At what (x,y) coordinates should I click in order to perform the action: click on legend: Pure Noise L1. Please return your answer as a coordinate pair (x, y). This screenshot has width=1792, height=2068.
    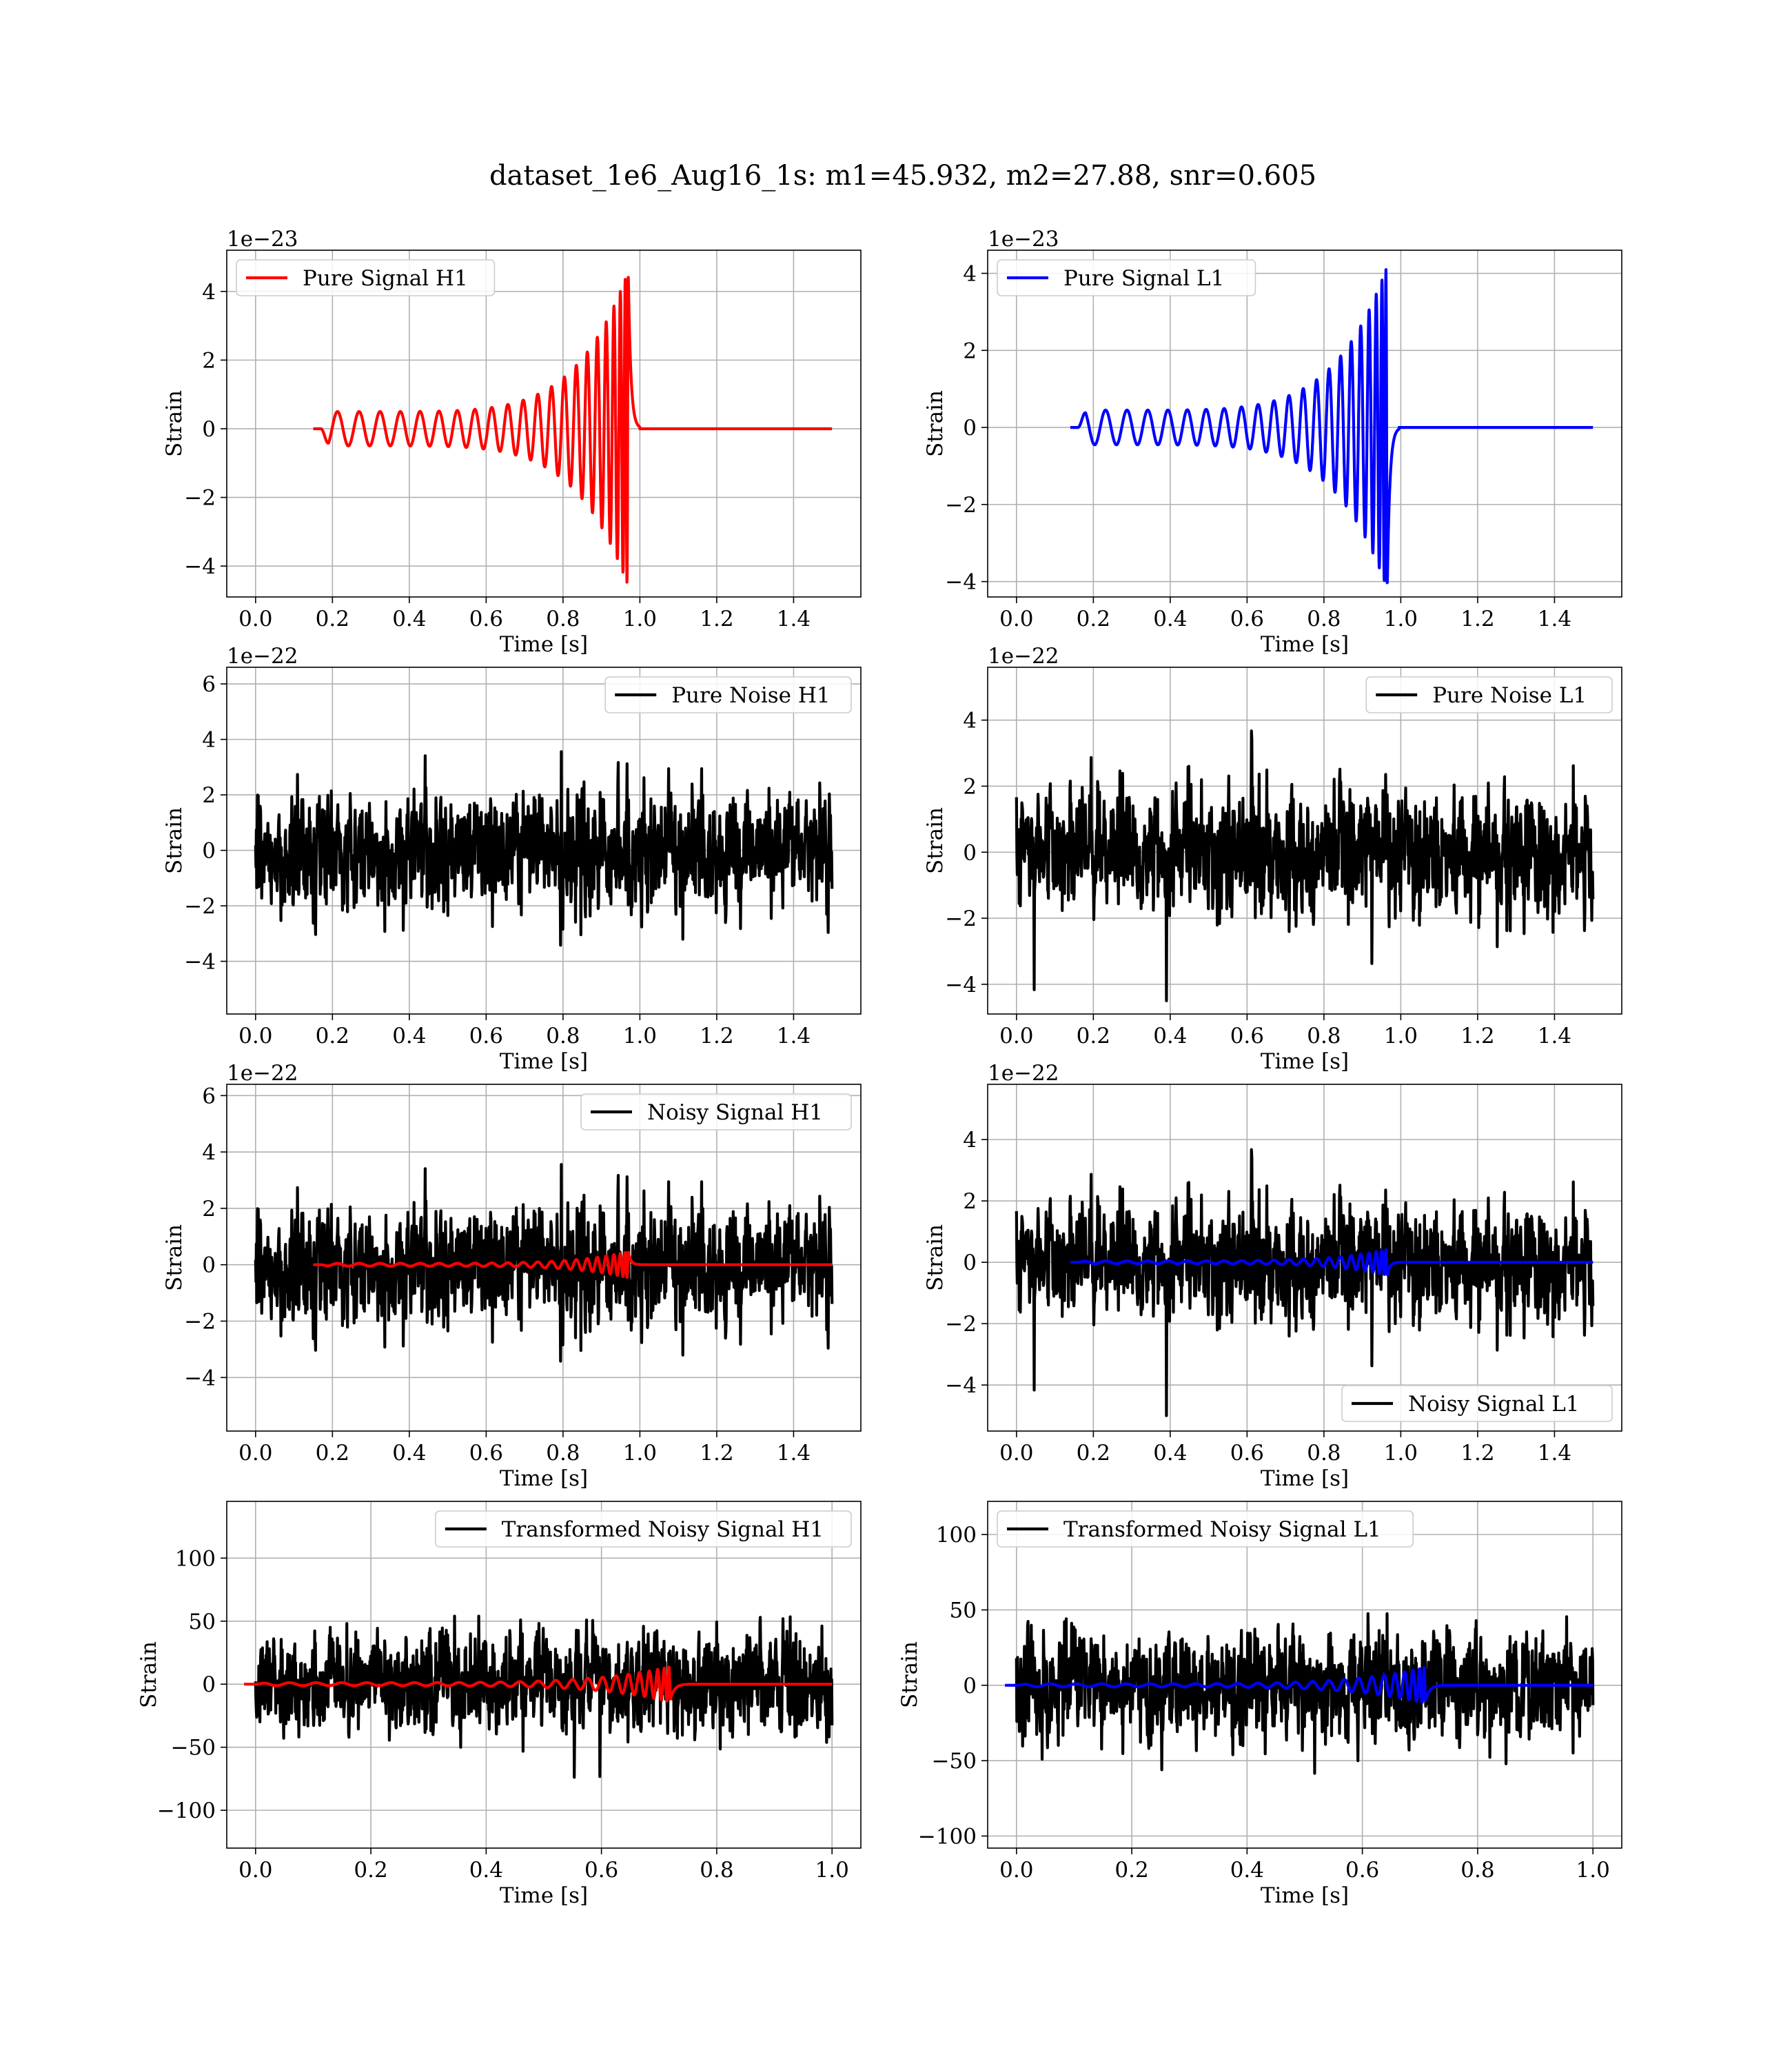
    Looking at the image, I should click on (1489, 694).